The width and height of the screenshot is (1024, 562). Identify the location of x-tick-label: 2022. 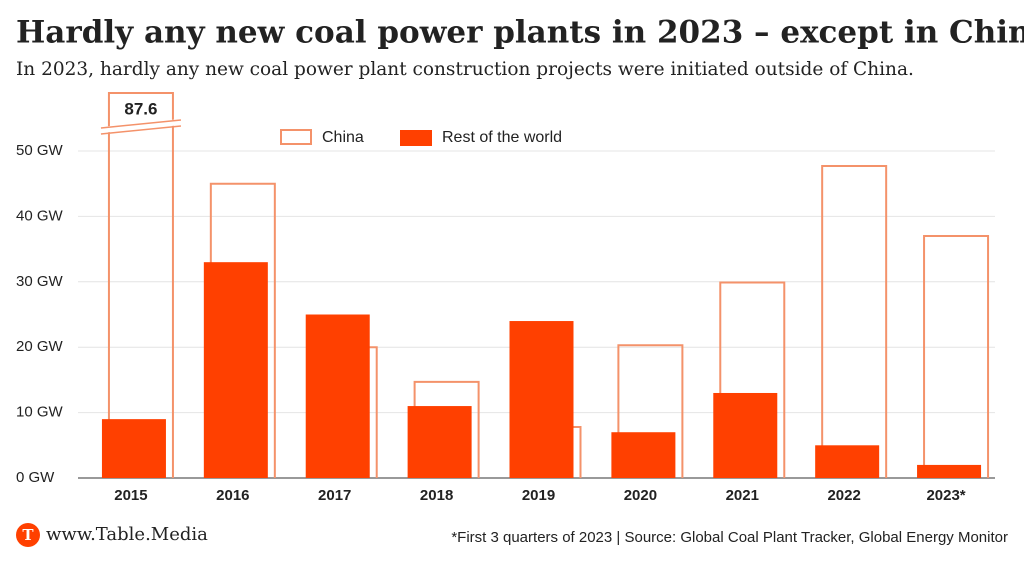
(843, 495).